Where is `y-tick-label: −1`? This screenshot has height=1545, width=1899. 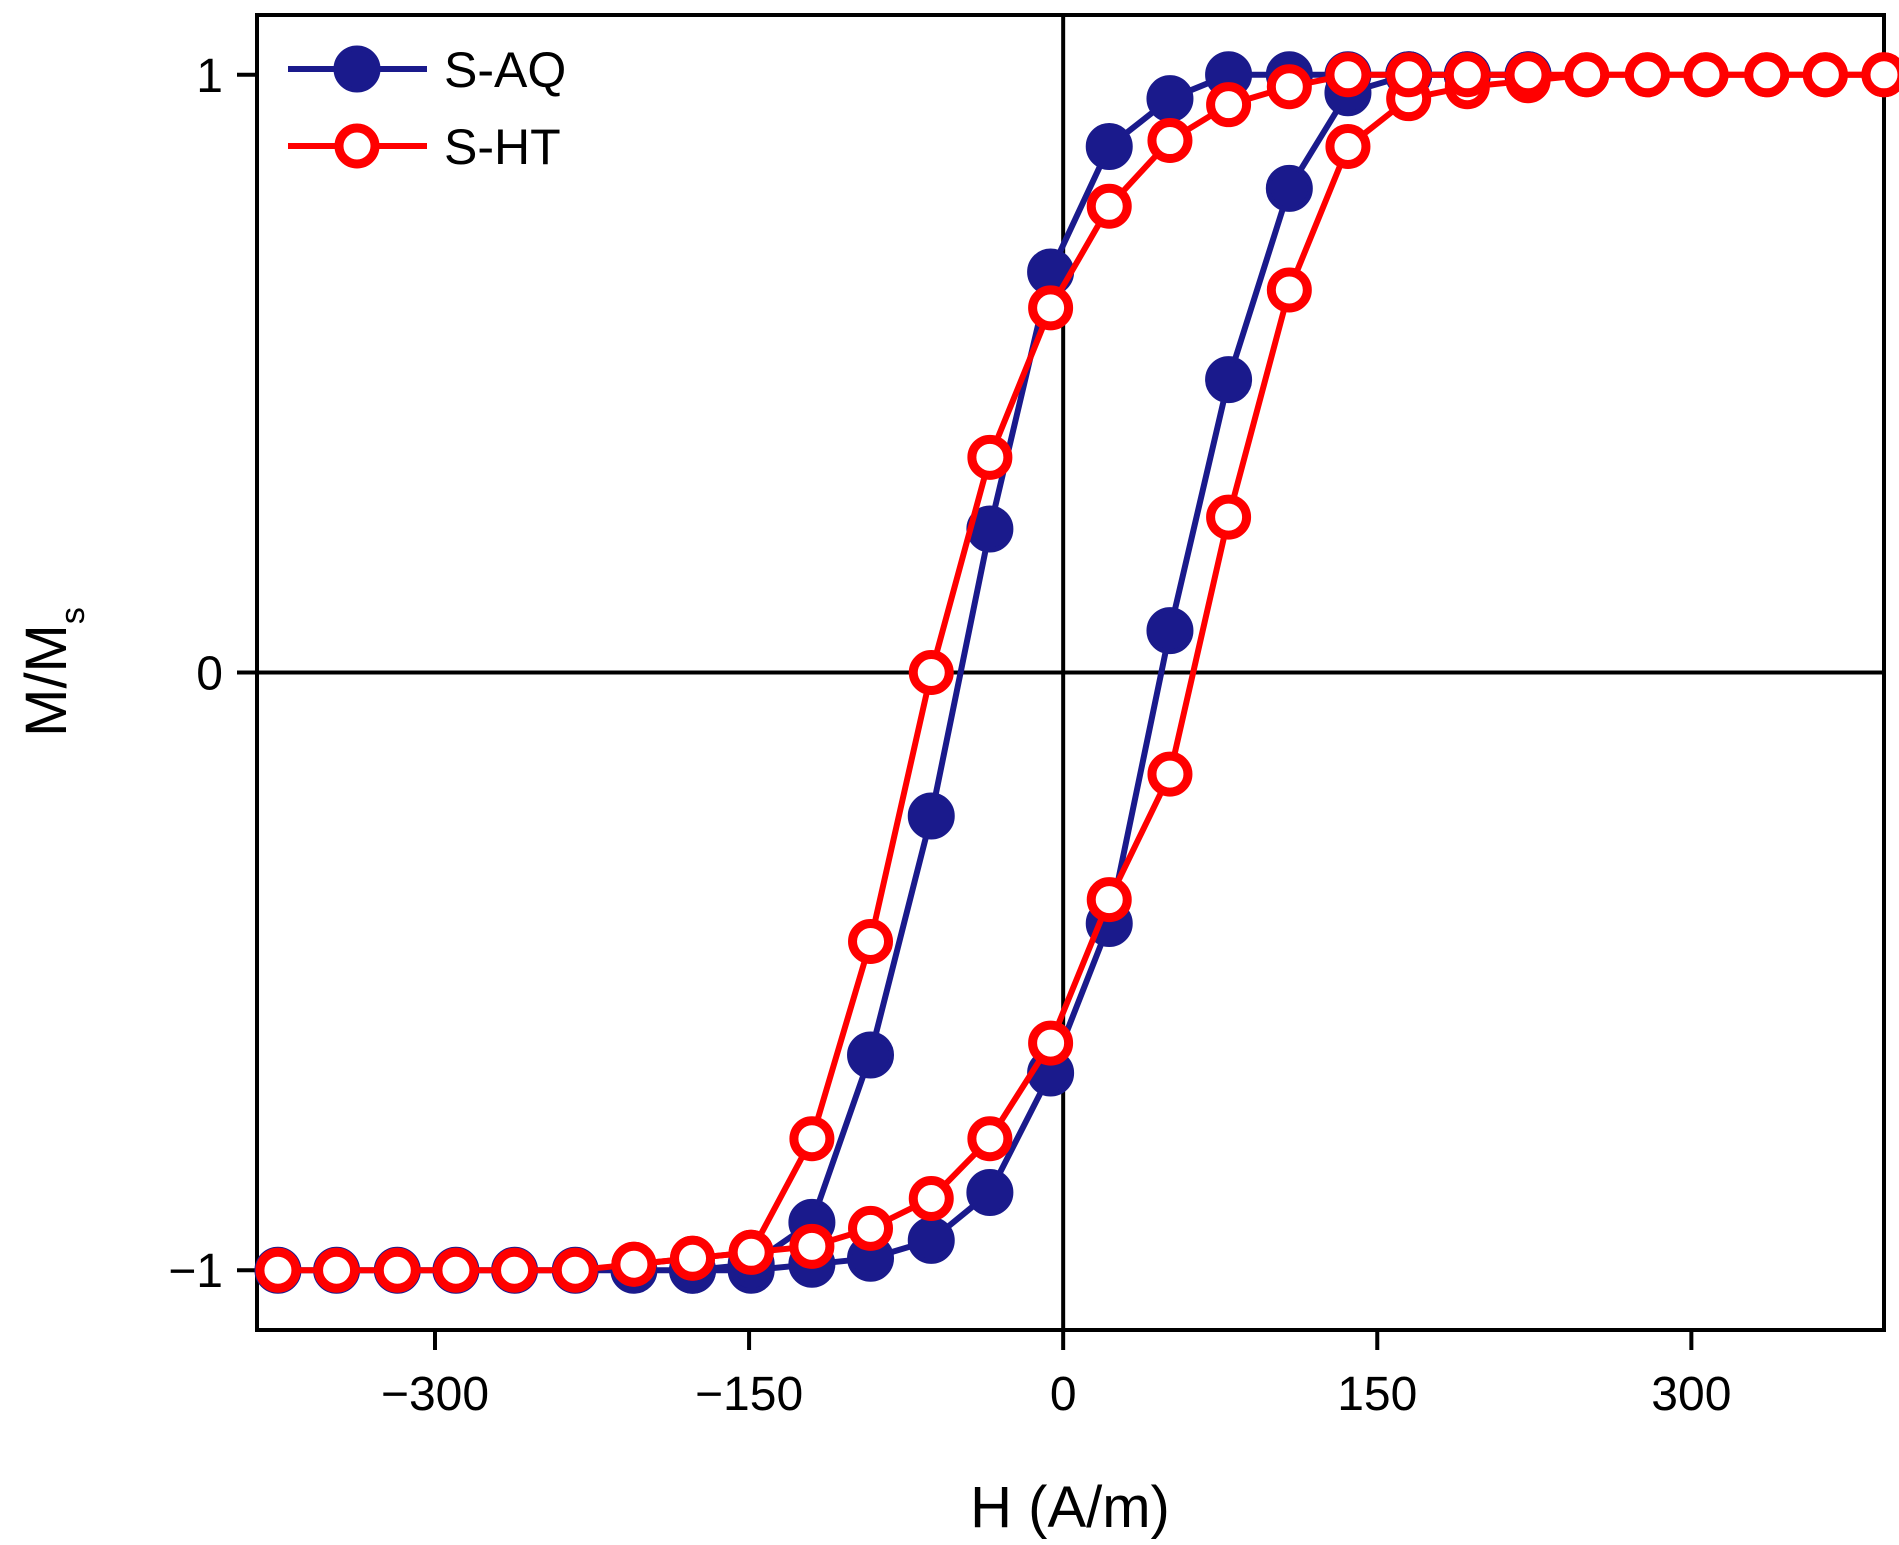
y-tick-label: −1 is located at coordinates (195, 1271).